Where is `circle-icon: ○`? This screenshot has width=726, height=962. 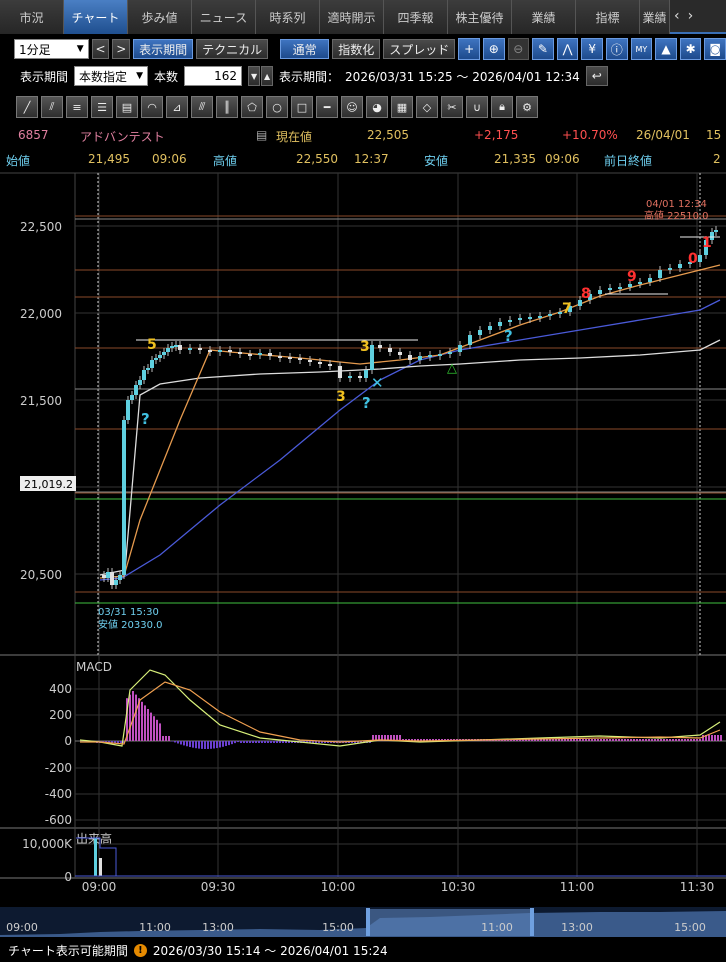
circle-icon: ○ is located at coordinates (277, 107).